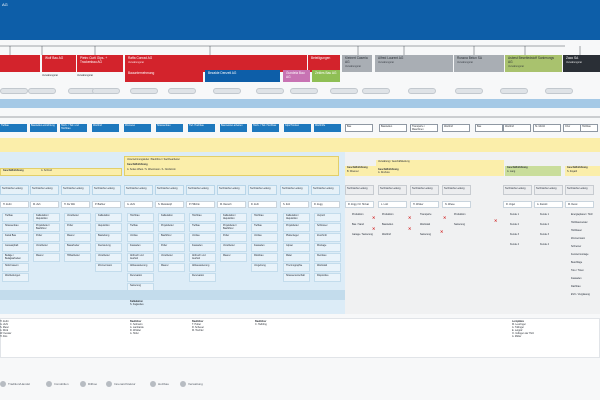  I want to click on sub-company-box: Zeldes Bau AG, so click(326, 76).